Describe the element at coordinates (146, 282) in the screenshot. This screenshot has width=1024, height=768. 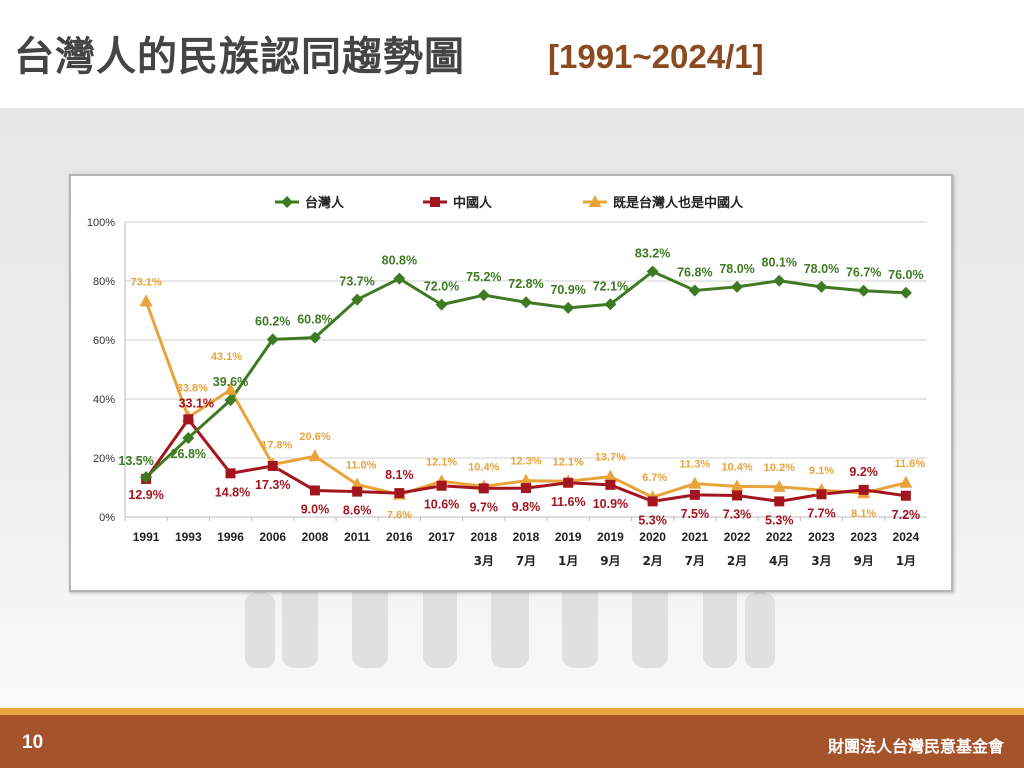
I see `data-label-both: 73.1%` at that location.